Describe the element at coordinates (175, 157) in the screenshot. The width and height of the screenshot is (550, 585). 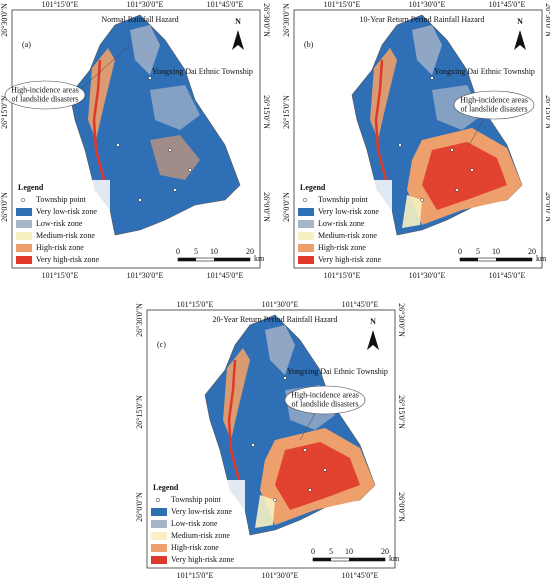
I see `high-risk-patch` at that location.